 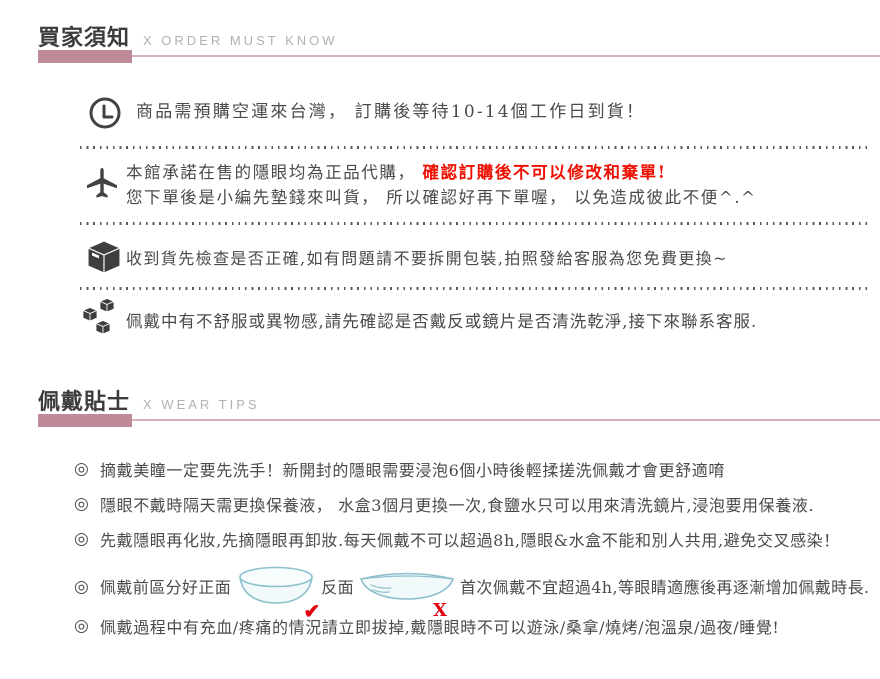 What do you see at coordinates (240, 40) in the screenshot?
I see `buyer-notice-subtitle: X ORDER MUST KNOW` at bounding box center [240, 40].